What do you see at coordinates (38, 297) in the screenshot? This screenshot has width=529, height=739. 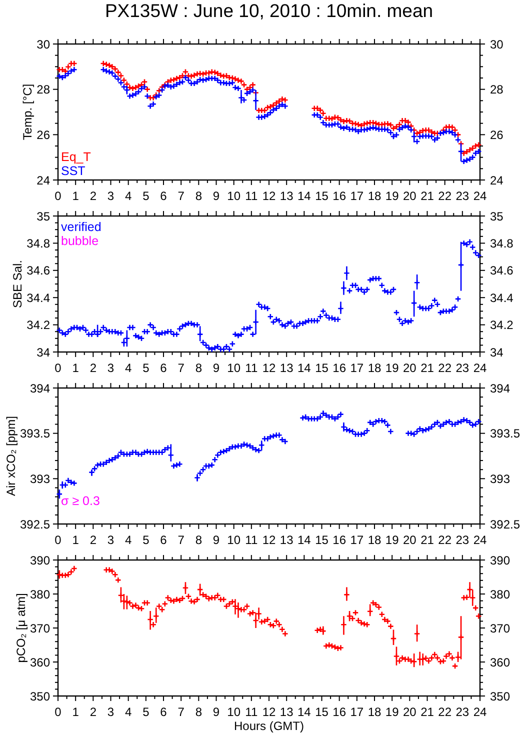 I see `y-tick-label: 34.4` at bounding box center [38, 297].